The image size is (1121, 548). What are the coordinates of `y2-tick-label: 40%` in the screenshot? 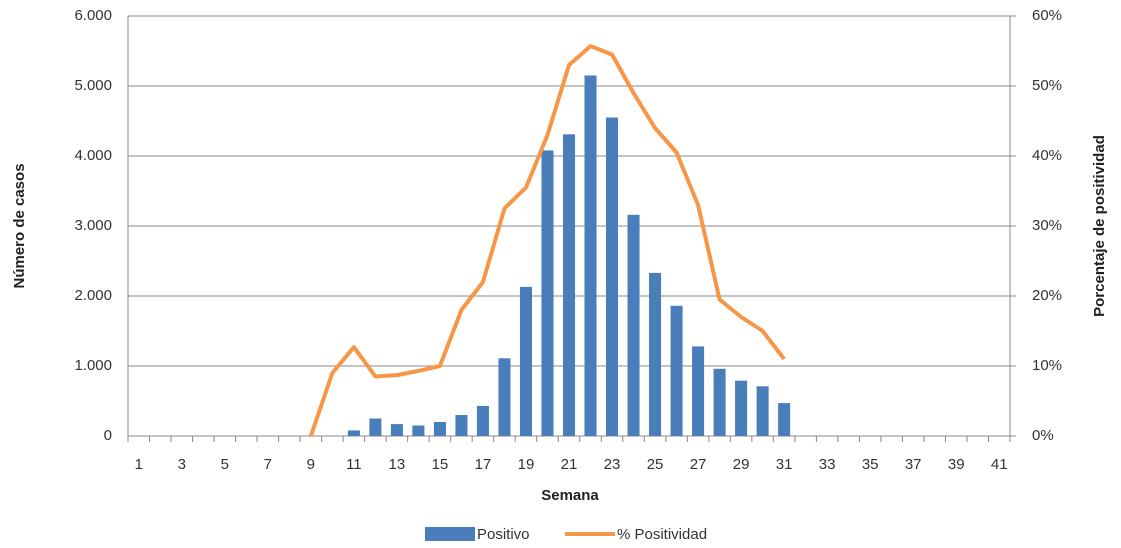 It's located at (1047, 155).